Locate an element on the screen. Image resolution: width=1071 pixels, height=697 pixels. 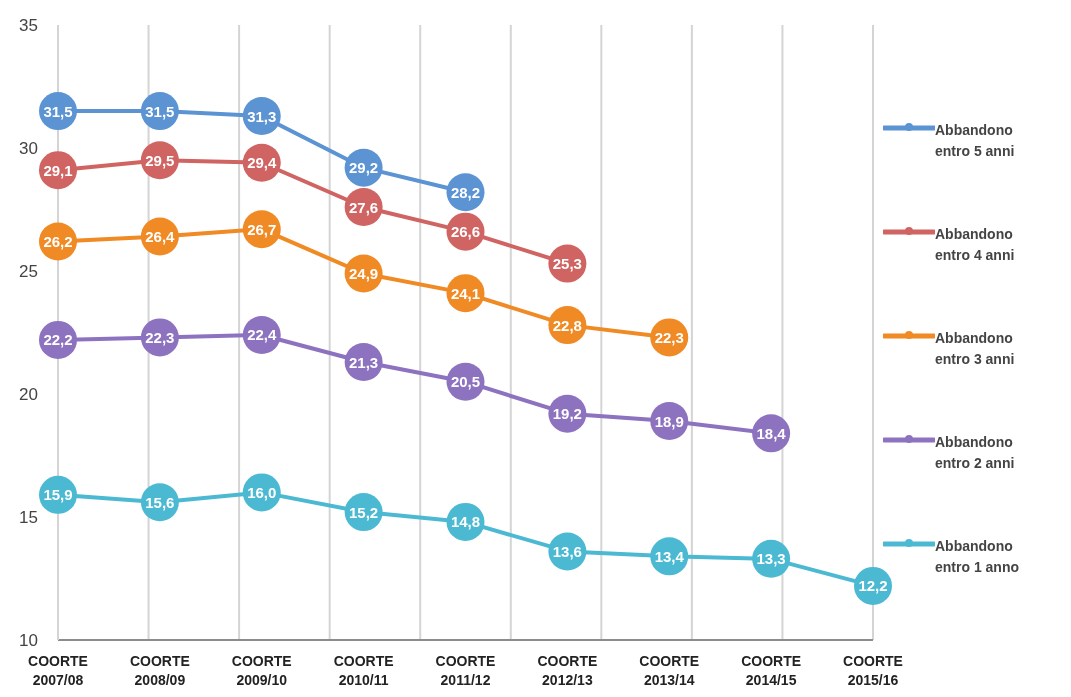
data-label: 13,4 is located at coordinates (669, 556).